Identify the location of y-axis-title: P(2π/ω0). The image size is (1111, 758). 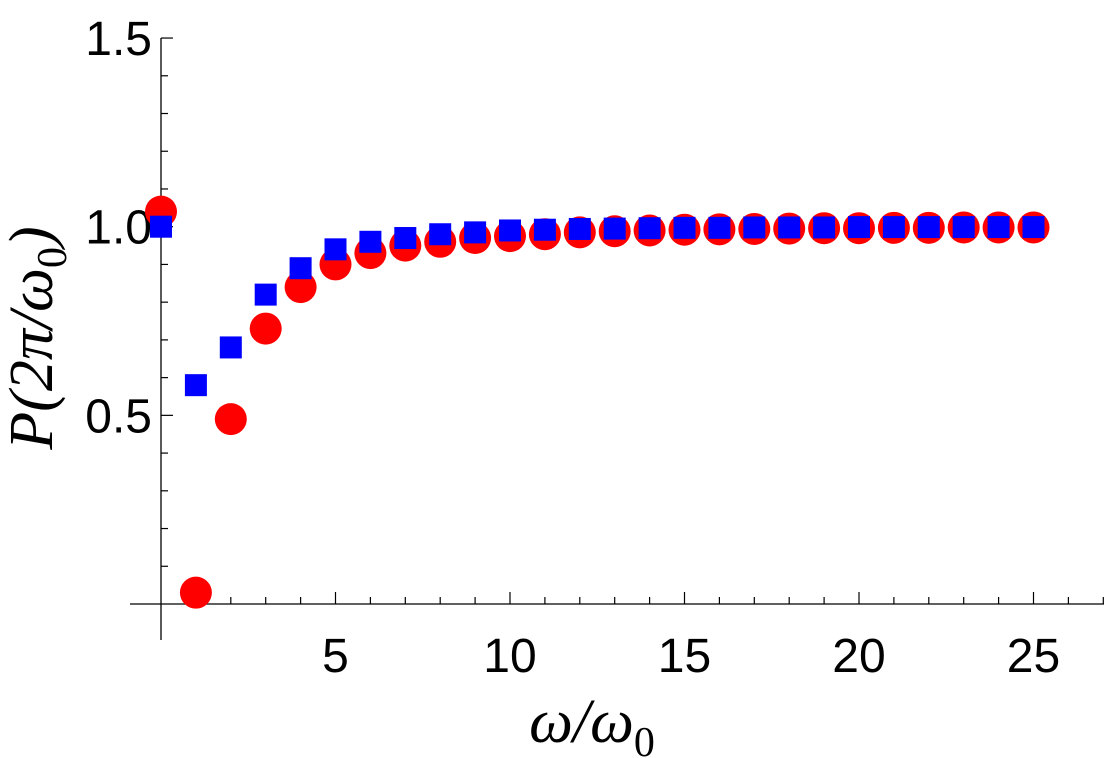
(38, 338).